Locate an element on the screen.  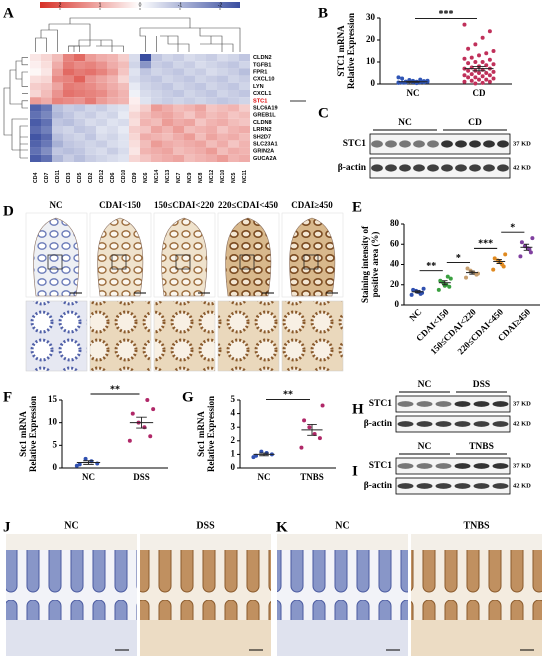
size-label: 42 KD is located at coordinates (522, 423).